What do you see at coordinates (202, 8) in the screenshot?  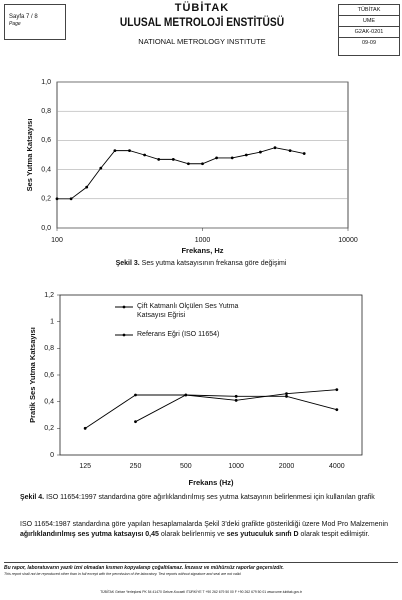 I see `org: TÜBİTAK` at bounding box center [202, 8].